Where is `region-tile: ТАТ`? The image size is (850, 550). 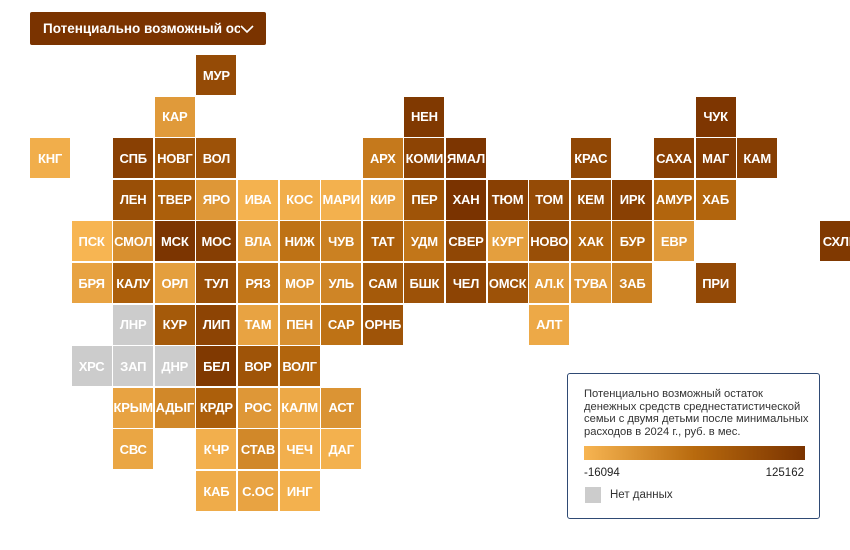 region-tile: ТАТ is located at coordinates (382, 241).